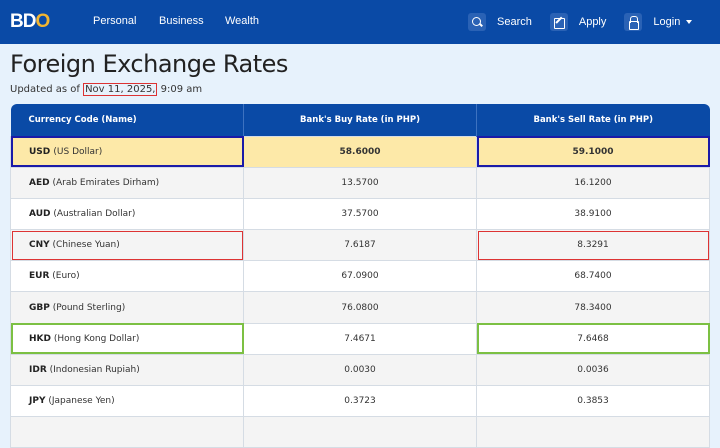 This screenshot has height=448, width=720. Describe the element at coordinates (127, 307) in the screenshot. I see `currency-cell: GBP (Pound Sterling)` at that location.